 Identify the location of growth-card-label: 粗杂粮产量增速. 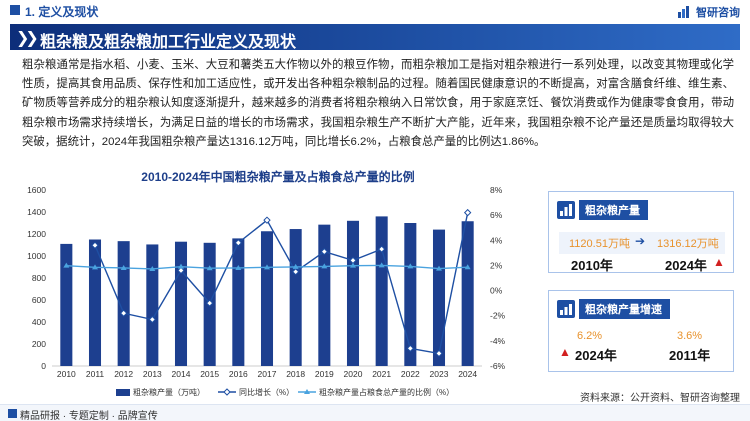
(624, 309).